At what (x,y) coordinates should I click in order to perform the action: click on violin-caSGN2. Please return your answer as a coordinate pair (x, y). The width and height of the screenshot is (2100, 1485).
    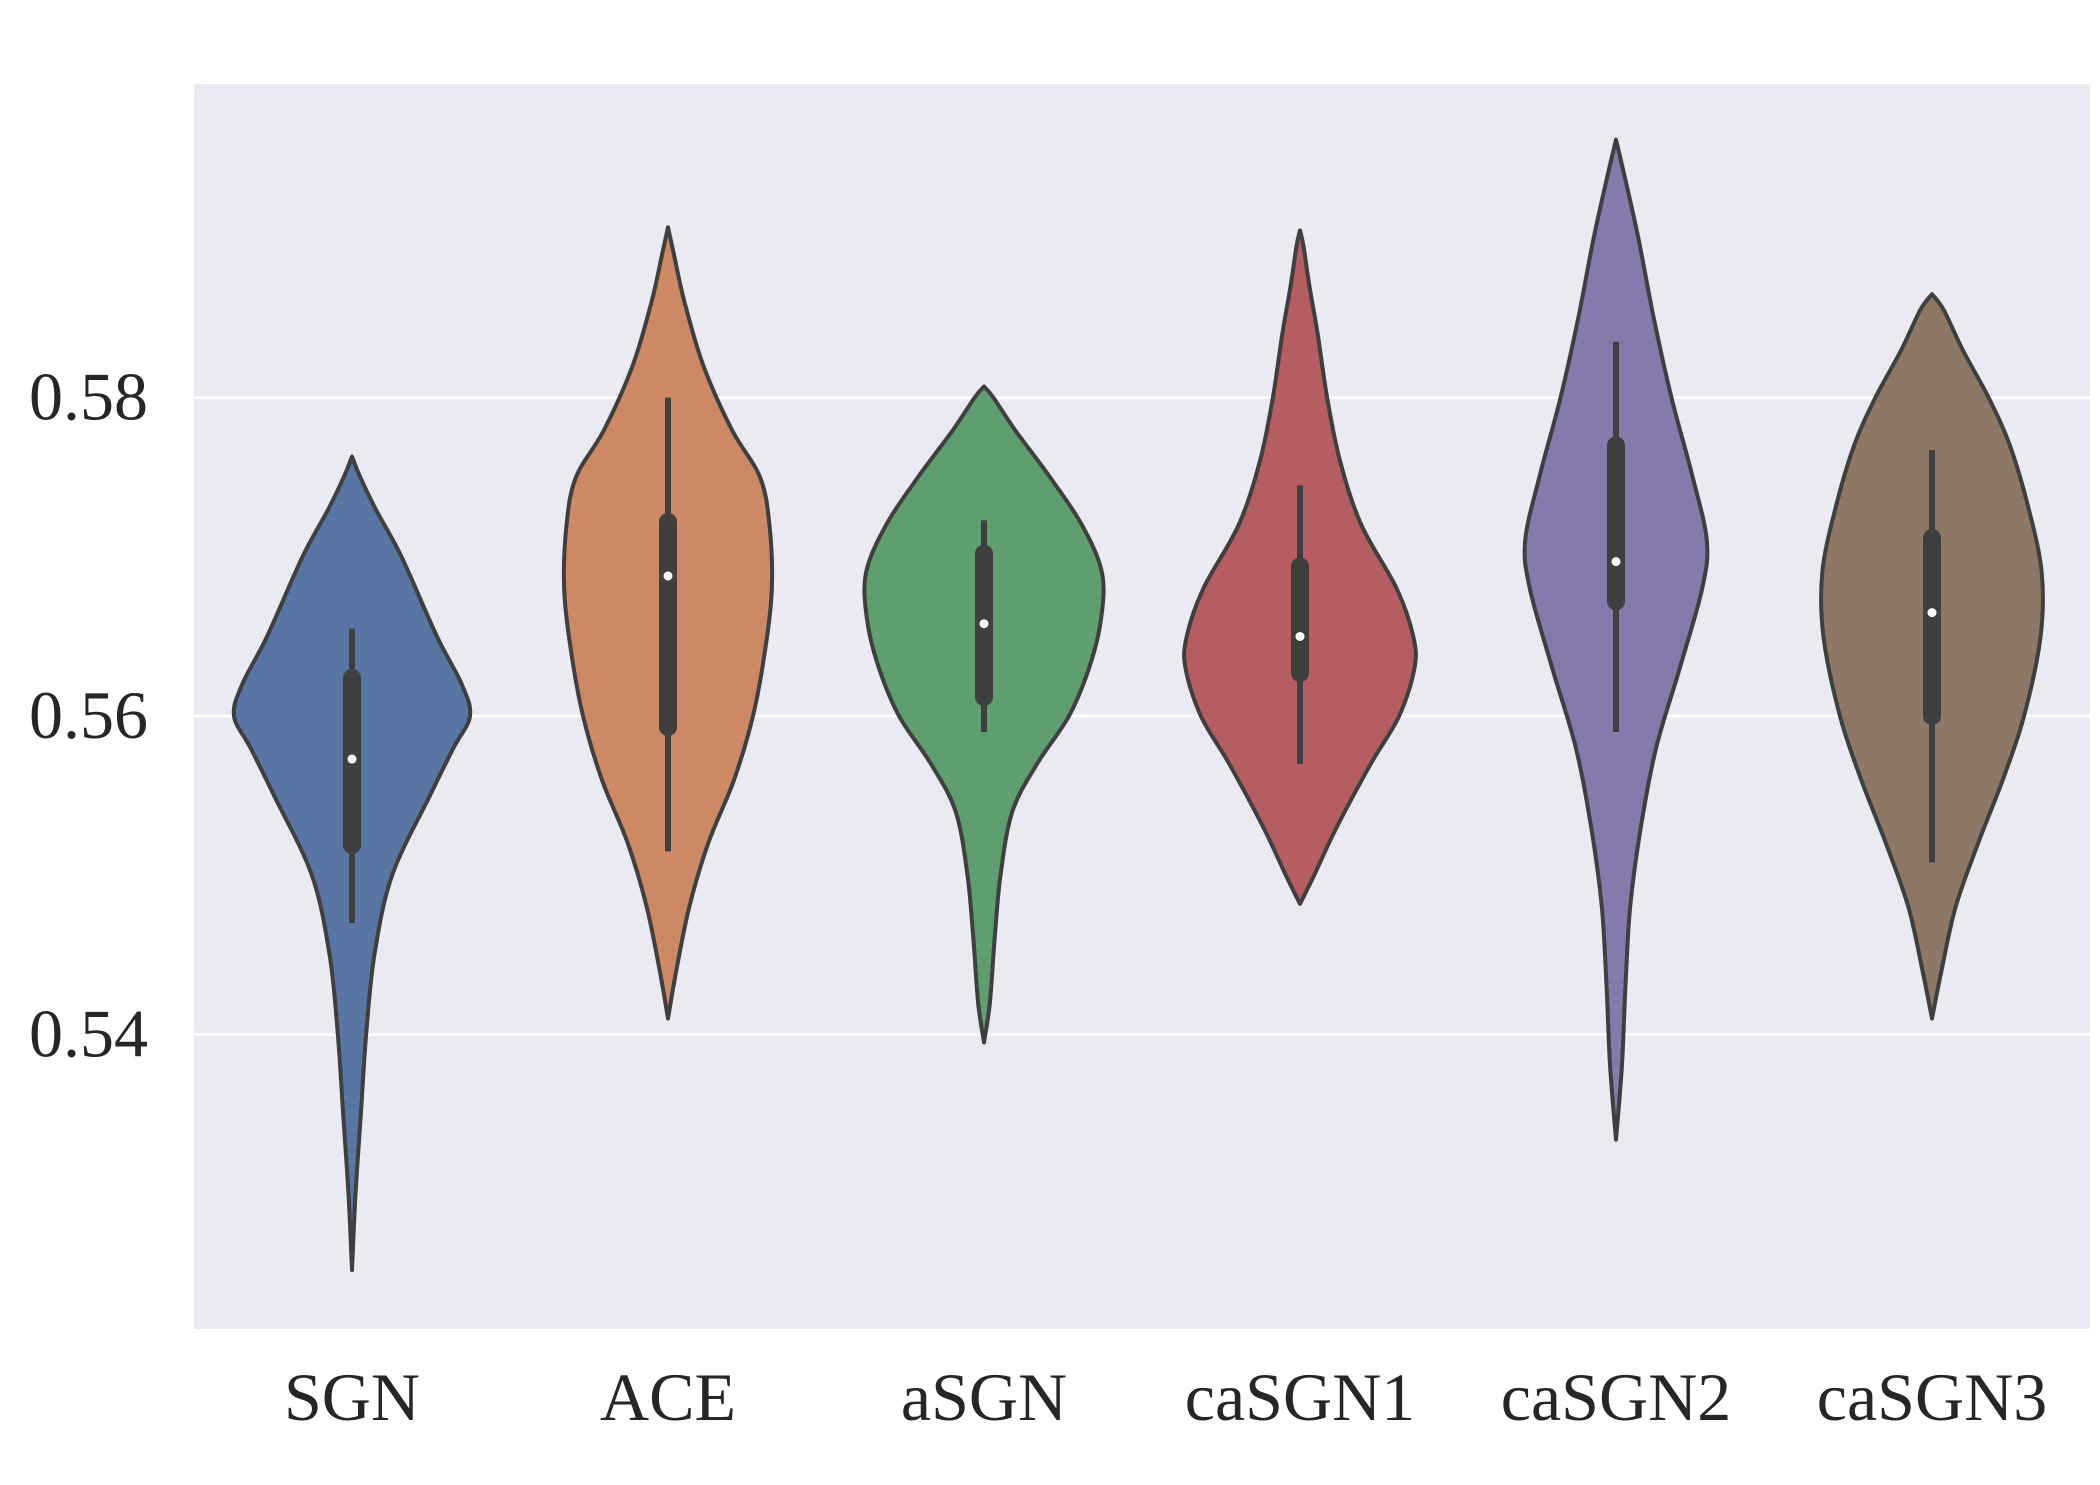
    Looking at the image, I should click on (1616, 639).